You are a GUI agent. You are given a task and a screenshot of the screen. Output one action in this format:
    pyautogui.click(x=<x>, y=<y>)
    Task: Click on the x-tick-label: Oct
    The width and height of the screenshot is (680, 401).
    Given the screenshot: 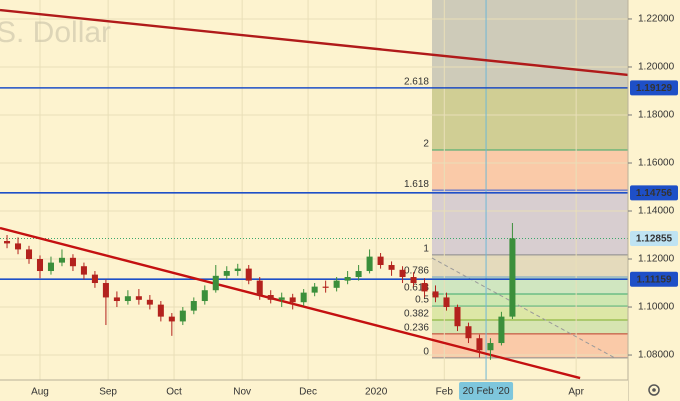 What is the action you would take?
    pyautogui.click(x=174, y=392)
    